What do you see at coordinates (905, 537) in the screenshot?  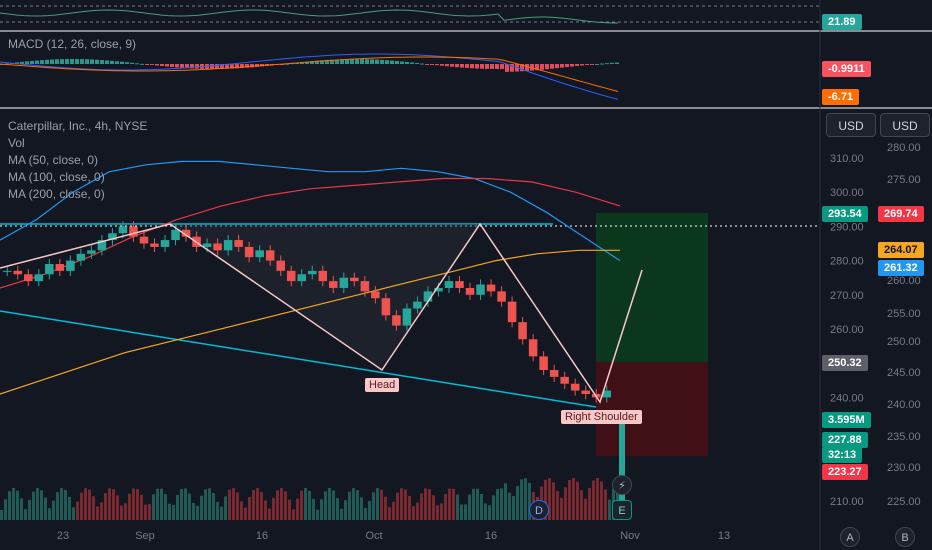 I see `axis-log-button: B` at bounding box center [905, 537].